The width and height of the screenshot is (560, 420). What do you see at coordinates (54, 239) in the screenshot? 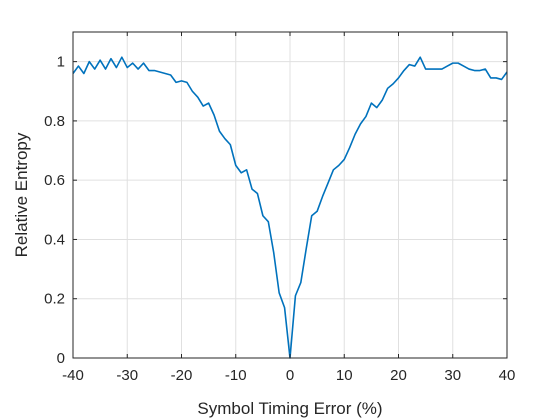
I see `y-tick-label: 0.4` at bounding box center [54, 239].